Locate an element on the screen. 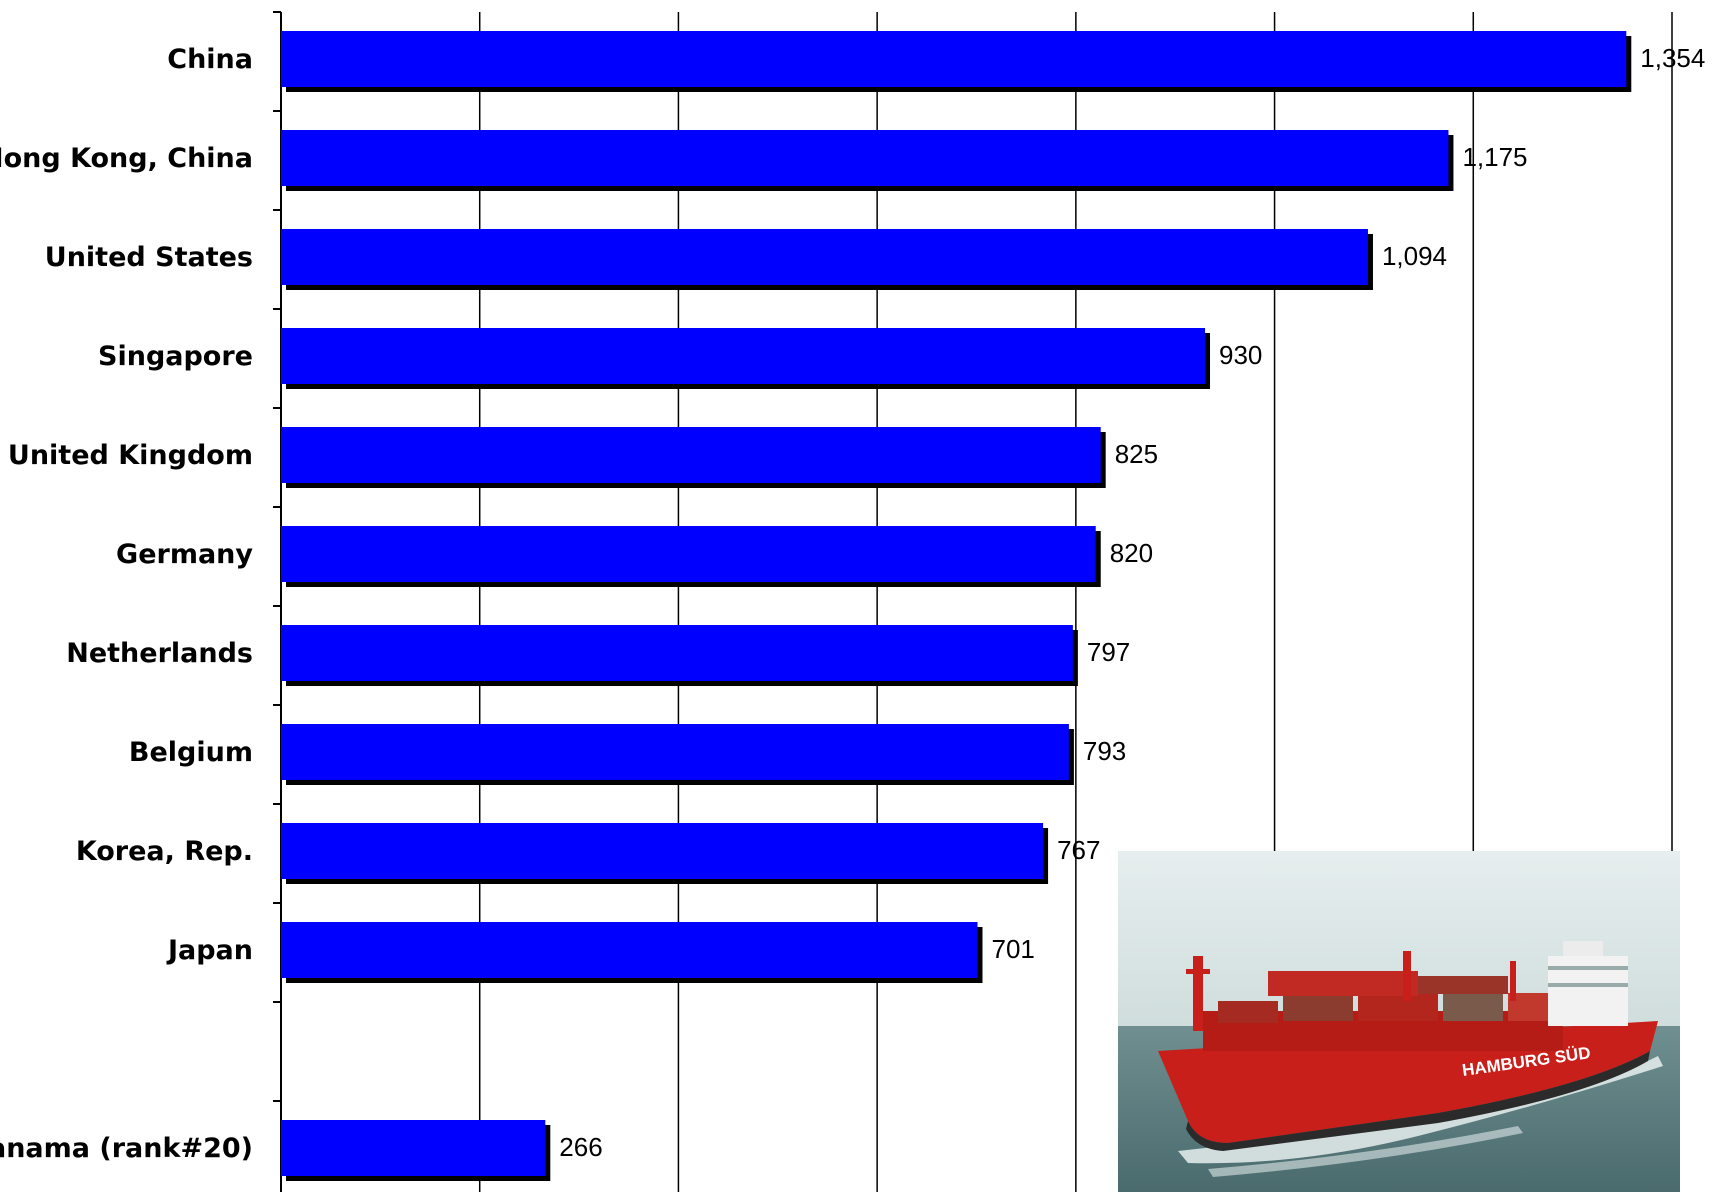  value-label: 797 is located at coordinates (1108, 652).